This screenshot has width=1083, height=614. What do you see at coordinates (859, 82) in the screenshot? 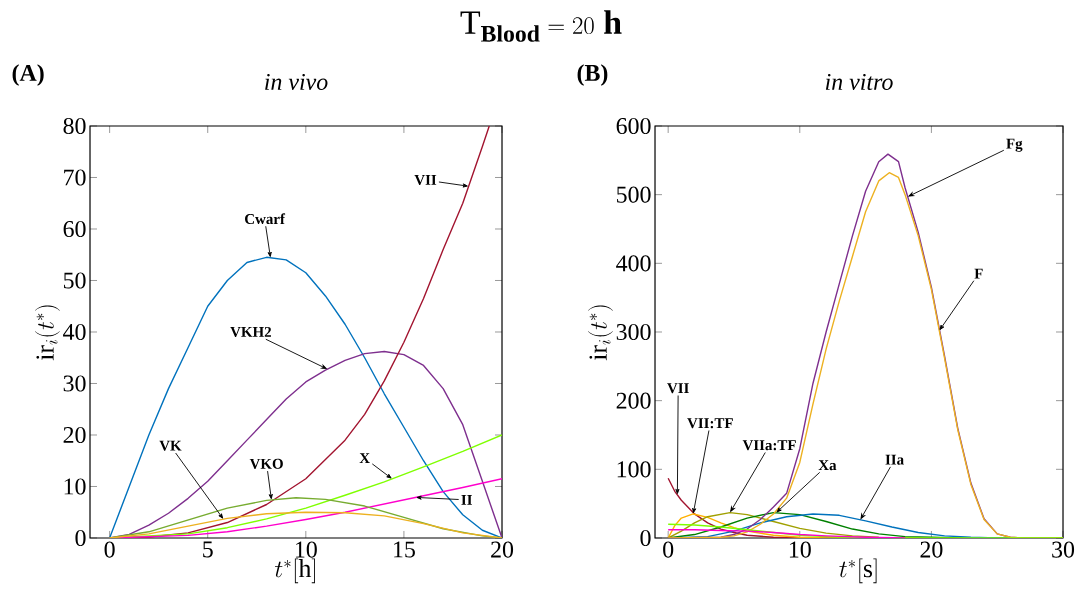
I see `chart-subtitle: in vitro` at bounding box center [859, 82].